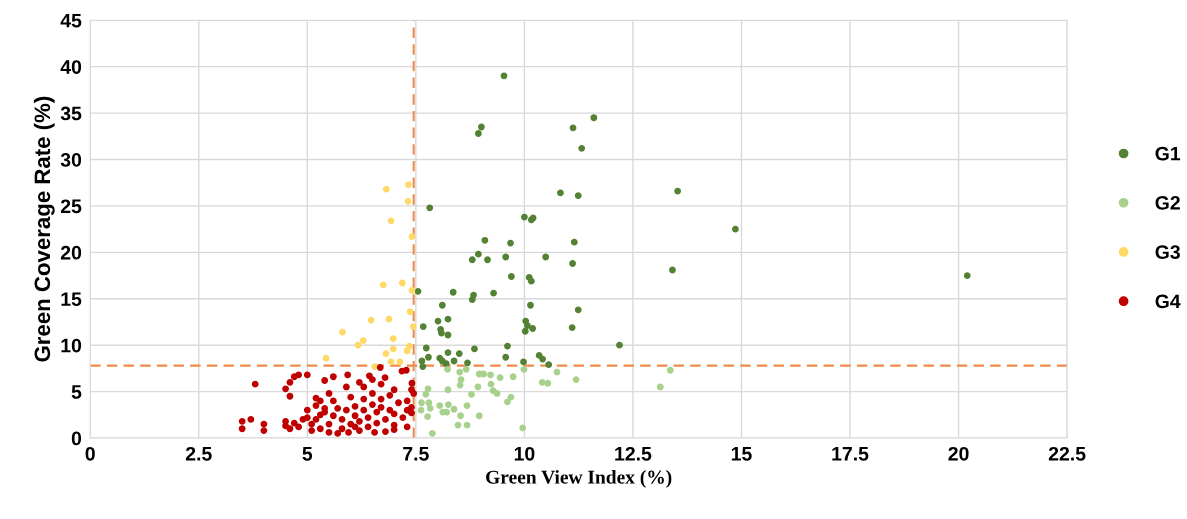  What do you see at coordinates (76, 392) in the screenshot?
I see `y-tick-label: 5` at bounding box center [76, 392].